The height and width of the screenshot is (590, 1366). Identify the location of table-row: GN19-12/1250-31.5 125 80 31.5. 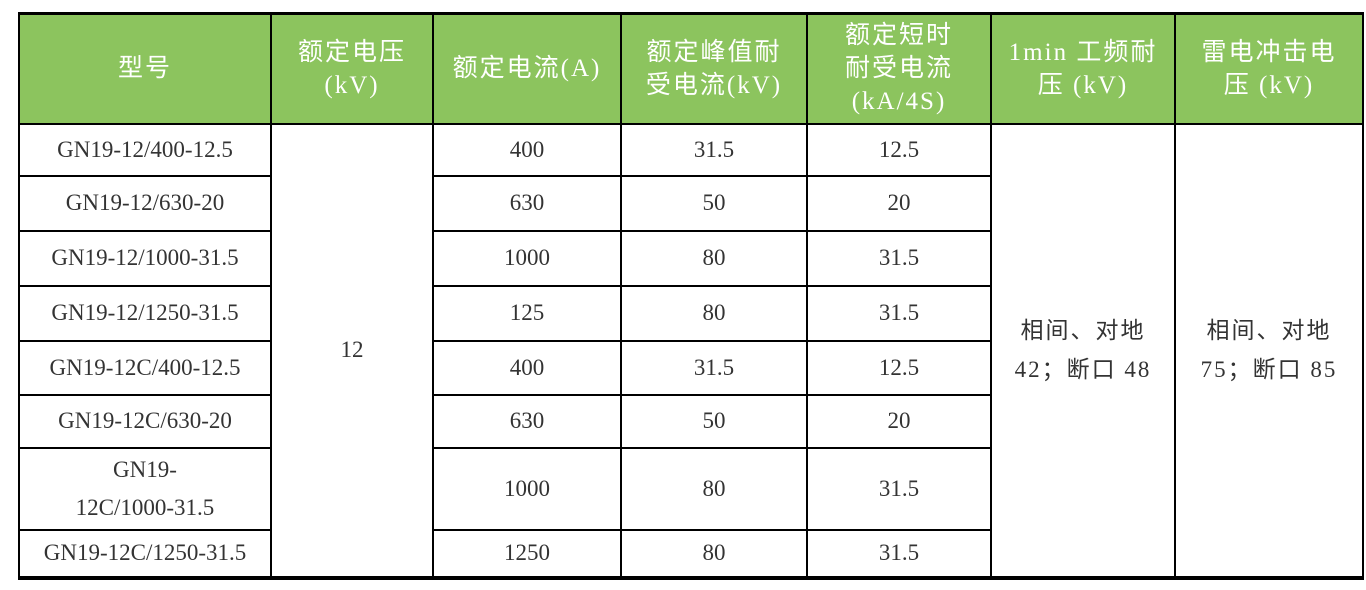
(690, 313).